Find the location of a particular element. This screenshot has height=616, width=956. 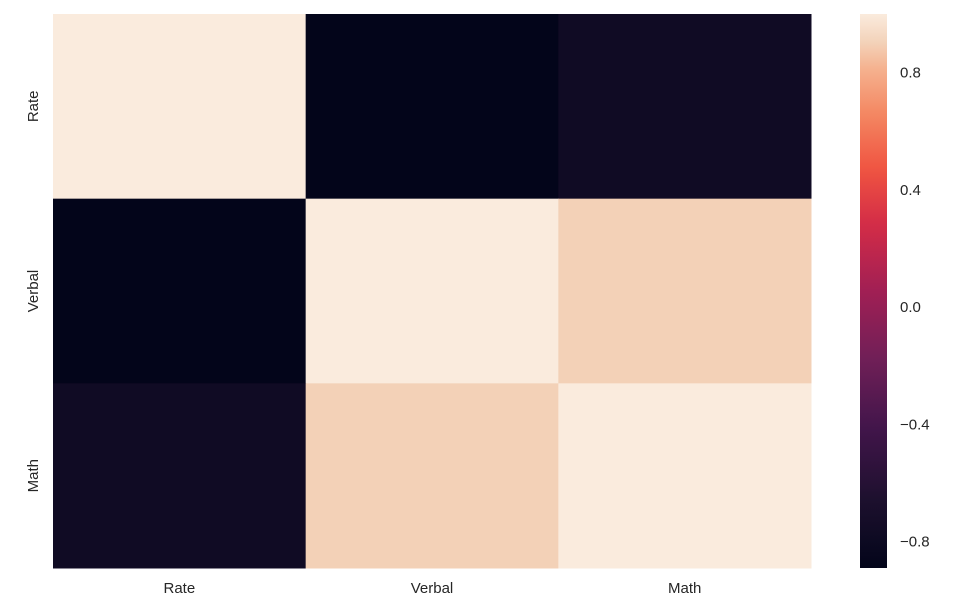

colorbar-tick-label: −0.8 is located at coordinates (915, 542).